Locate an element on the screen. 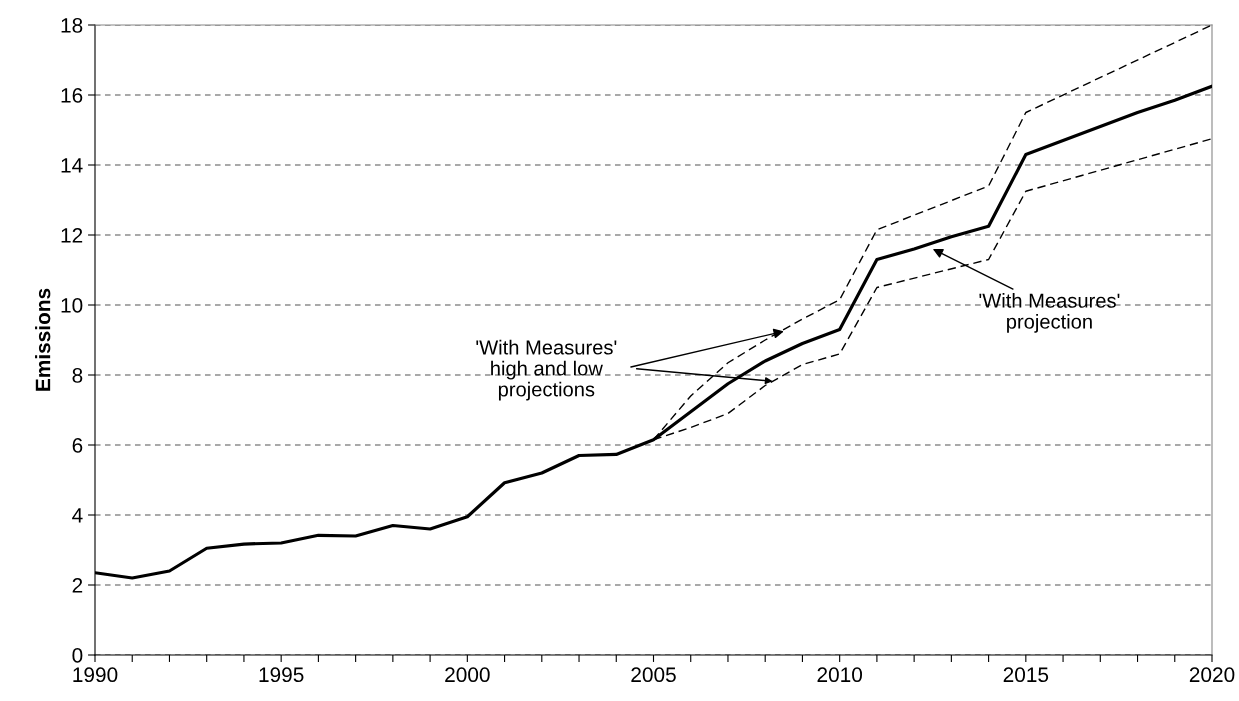 The width and height of the screenshot is (1239, 701). annotation: 'With Measures' high and low projections is located at coordinates (546, 370).